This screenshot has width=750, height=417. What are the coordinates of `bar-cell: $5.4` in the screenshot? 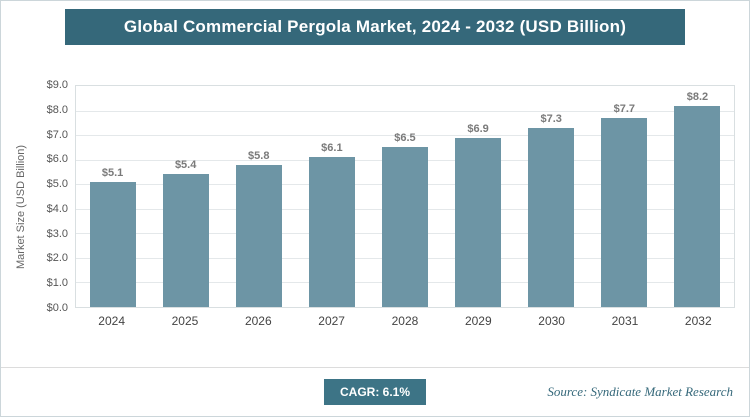 It's located at (186, 196).